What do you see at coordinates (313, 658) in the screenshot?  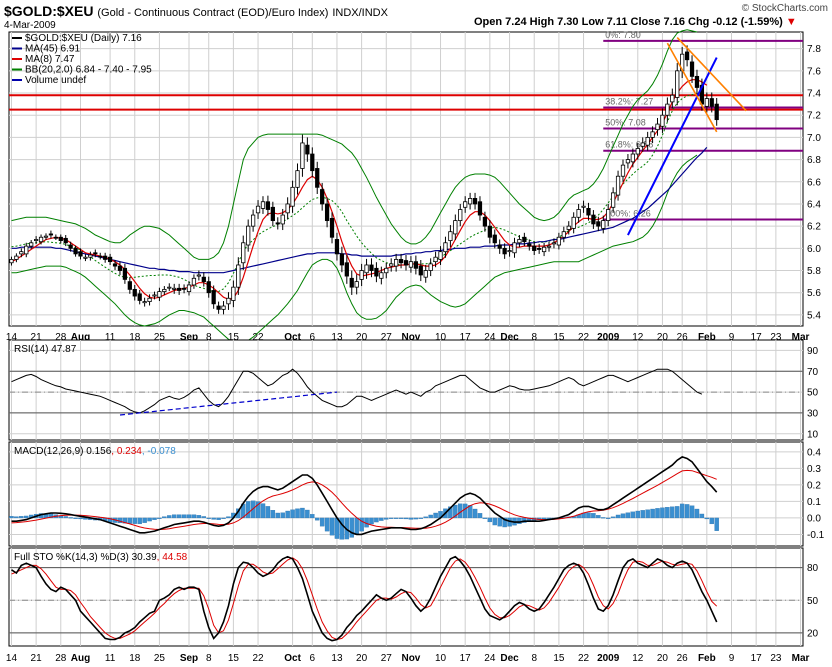 I see `x-tick-label: 6` at bounding box center [313, 658].